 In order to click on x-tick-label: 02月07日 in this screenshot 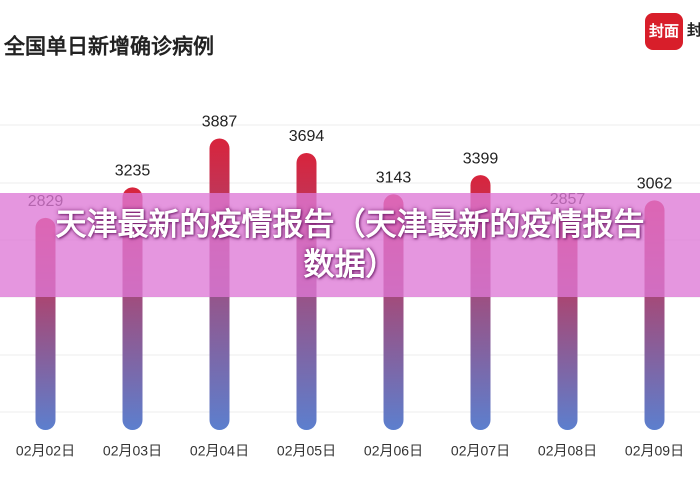, I will do `click(480, 451)`.